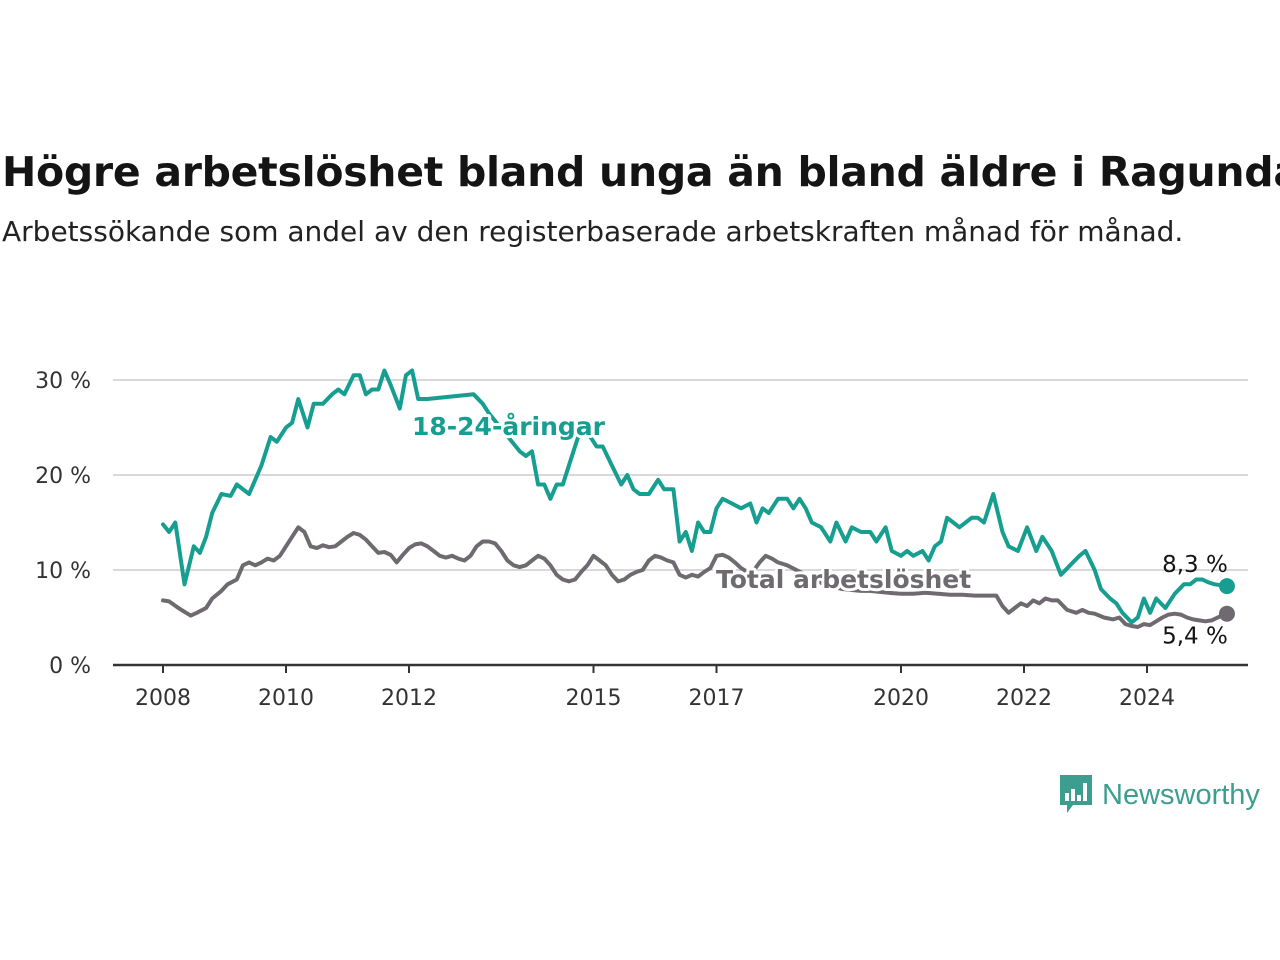  Describe the element at coordinates (695, 577) in the screenshot. I see `series-line` at that location.